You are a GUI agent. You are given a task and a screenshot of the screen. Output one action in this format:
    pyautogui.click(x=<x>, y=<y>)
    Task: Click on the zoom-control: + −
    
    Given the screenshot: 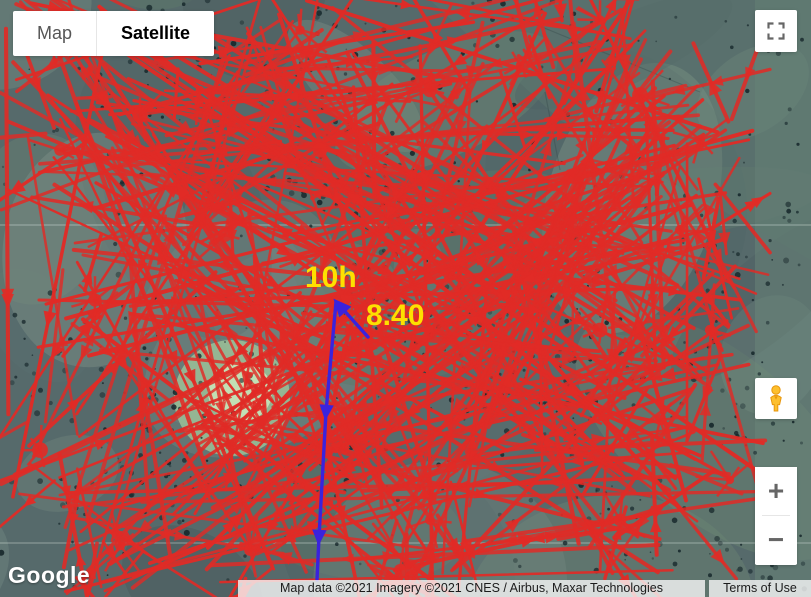 What is the action you would take?
    pyautogui.click(x=776, y=516)
    